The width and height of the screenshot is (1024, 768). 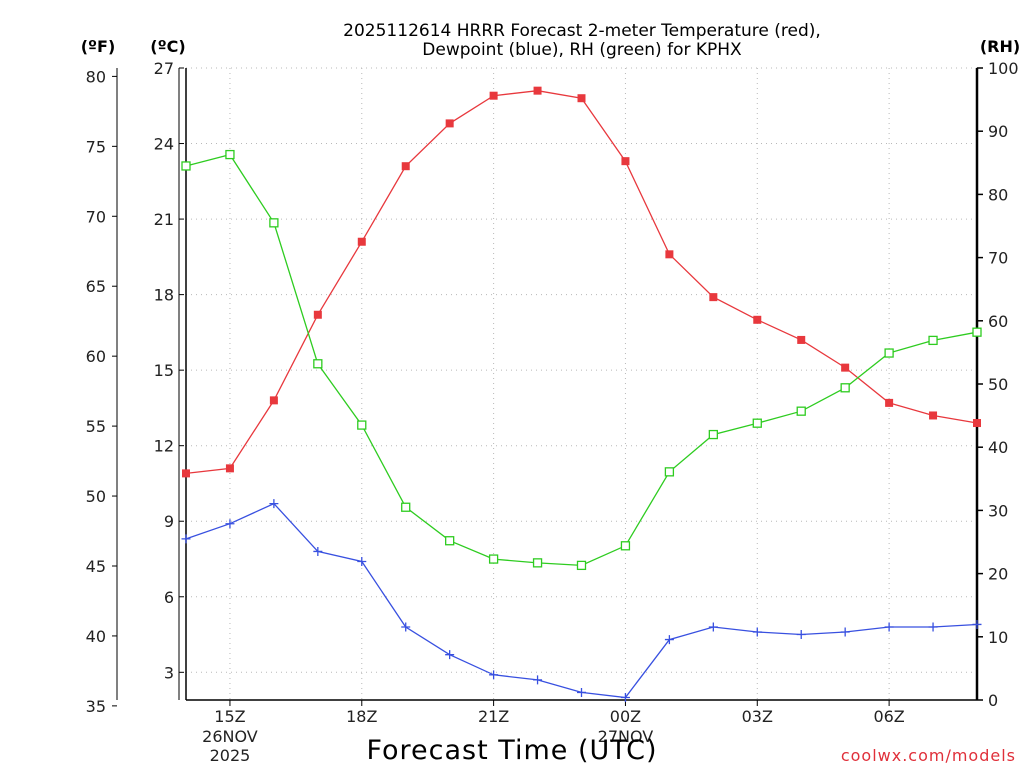 I want to click on celsius-tick-label: 15, so click(x=164, y=370).